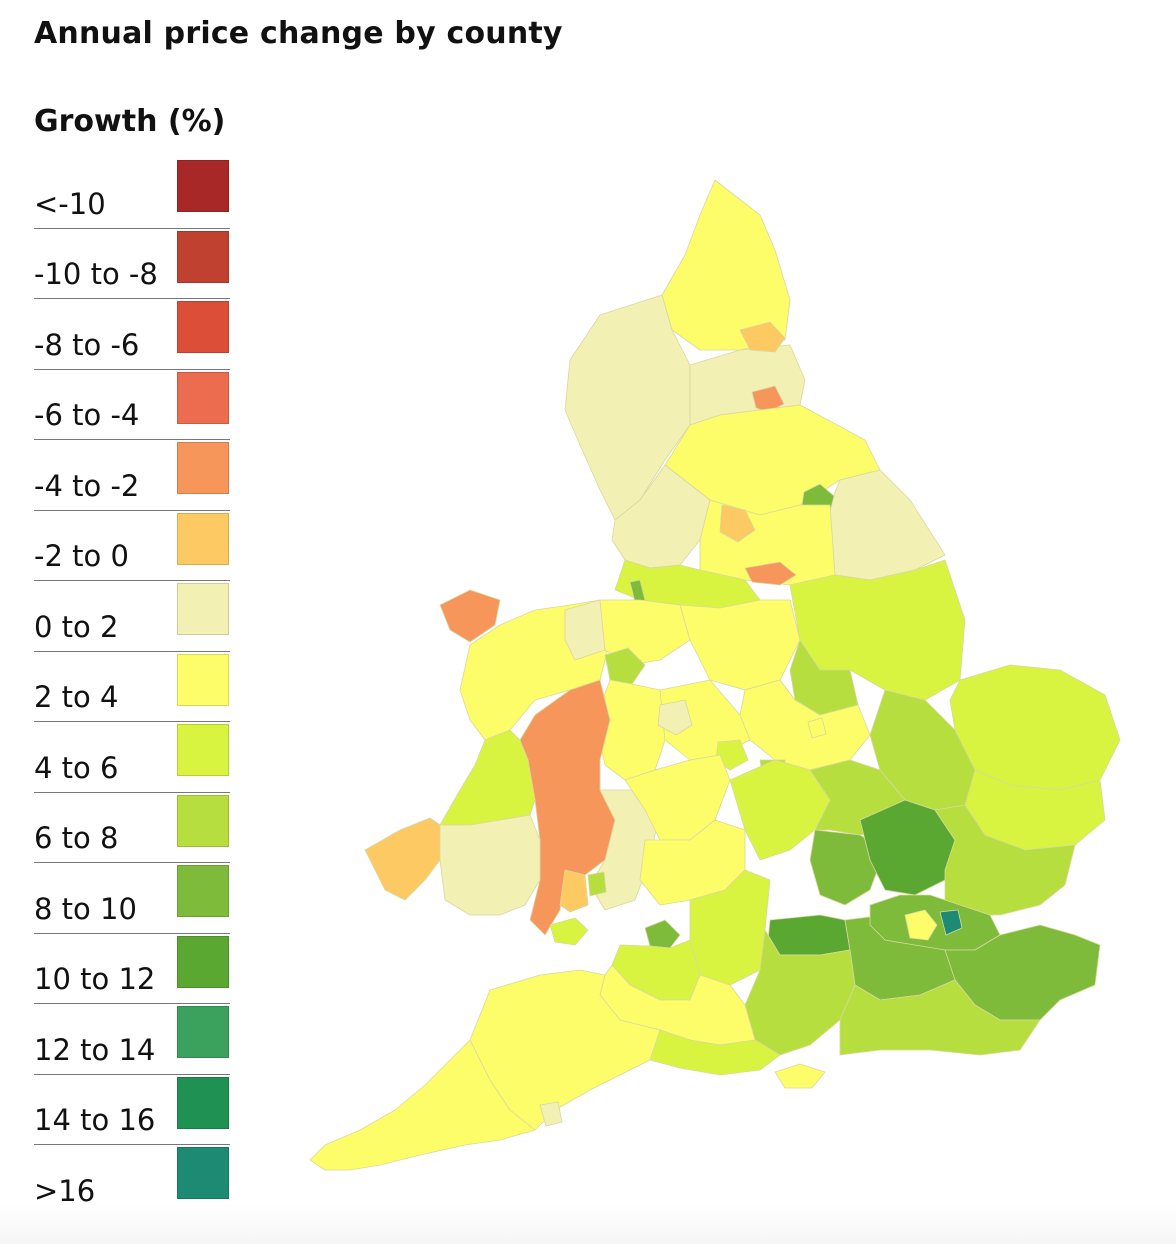 Image resolution: width=1176 pixels, height=1244 pixels. I want to click on legend-item-label: 14 to 16, so click(95, 1120).